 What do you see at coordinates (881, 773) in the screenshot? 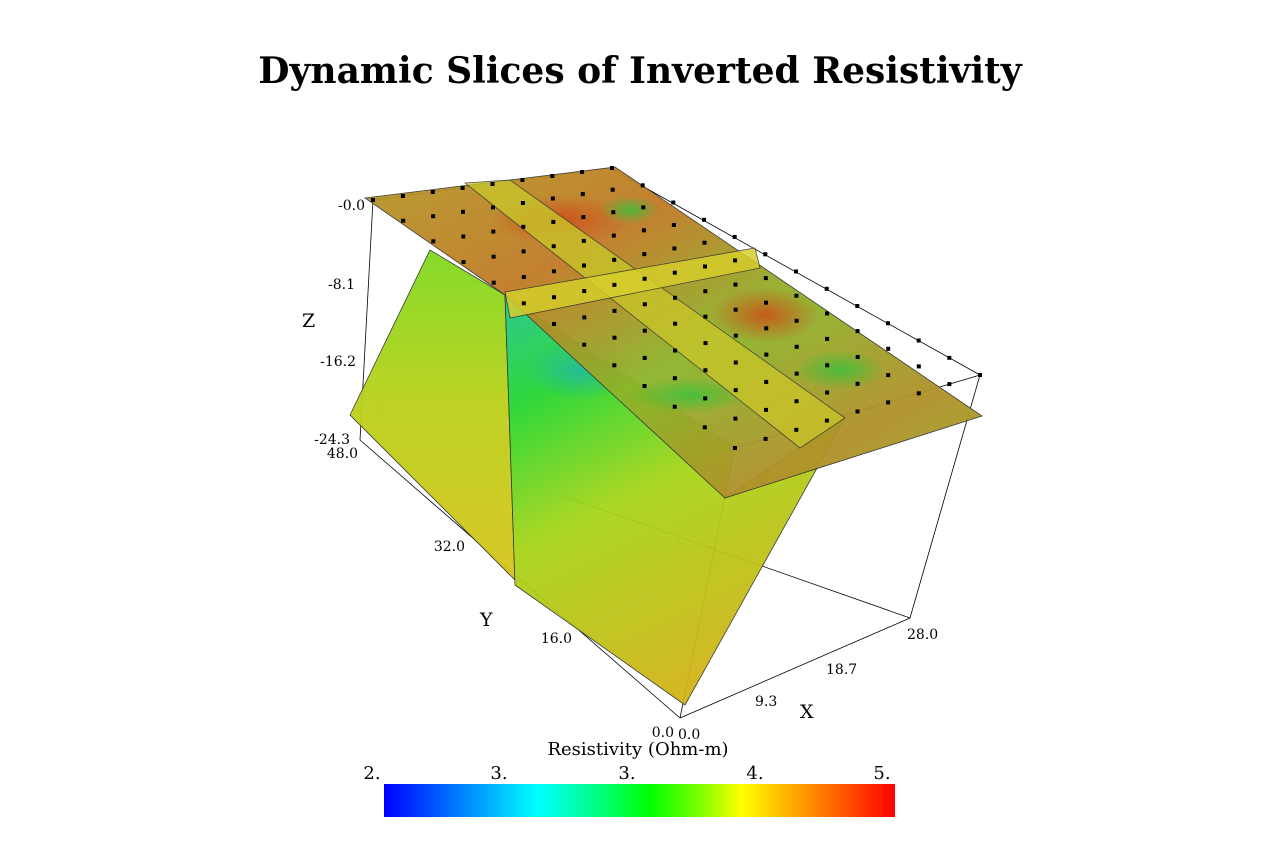
I see `colorbar-tick-label: 5.` at bounding box center [881, 773].